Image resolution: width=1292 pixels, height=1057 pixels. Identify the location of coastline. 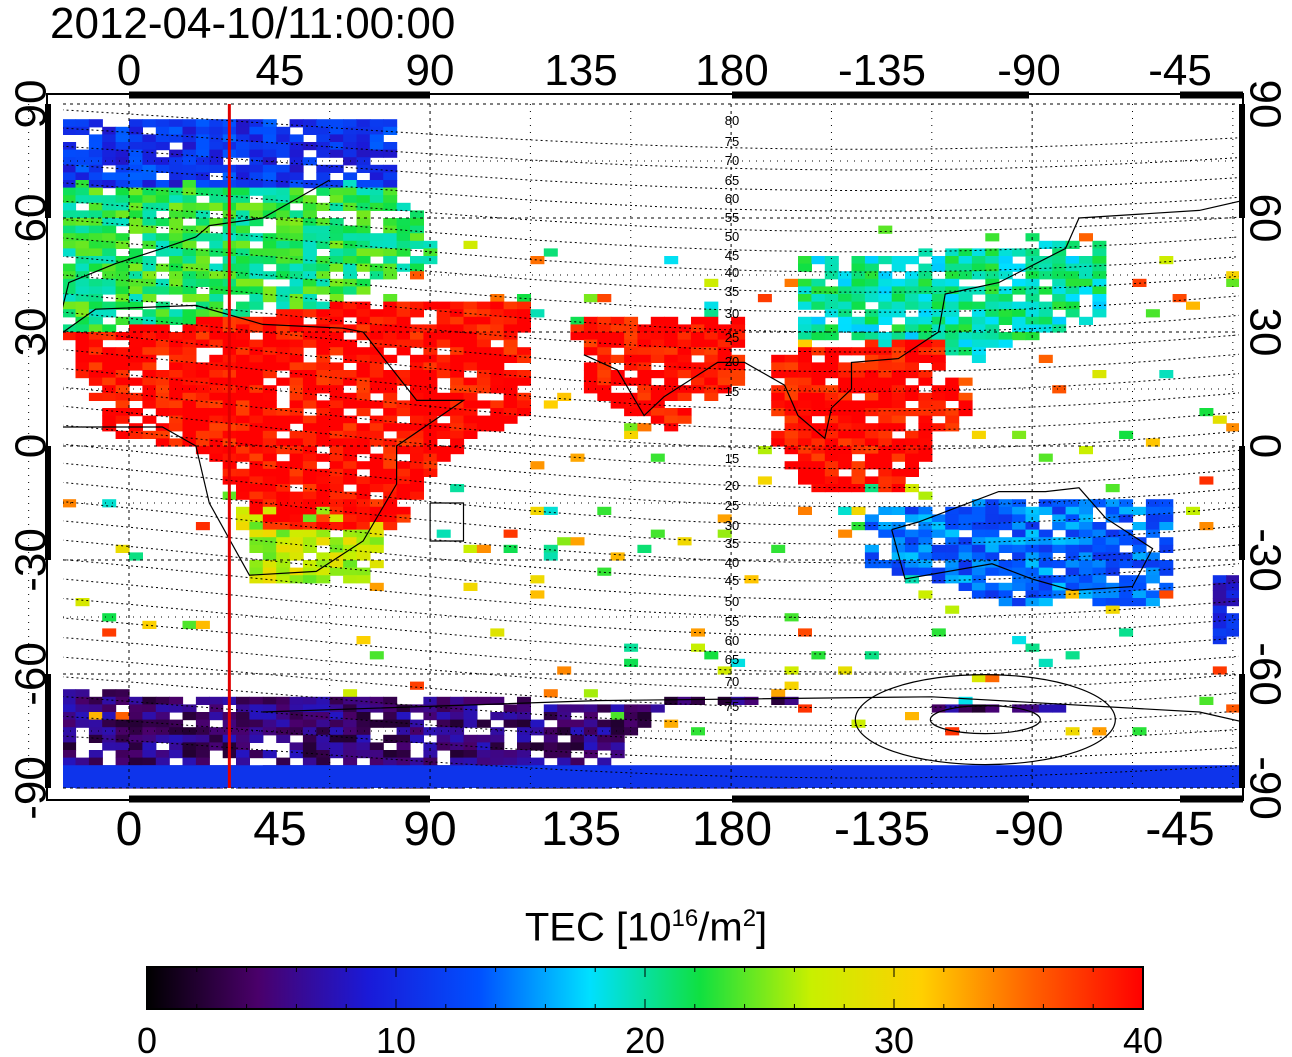
(264, 440).